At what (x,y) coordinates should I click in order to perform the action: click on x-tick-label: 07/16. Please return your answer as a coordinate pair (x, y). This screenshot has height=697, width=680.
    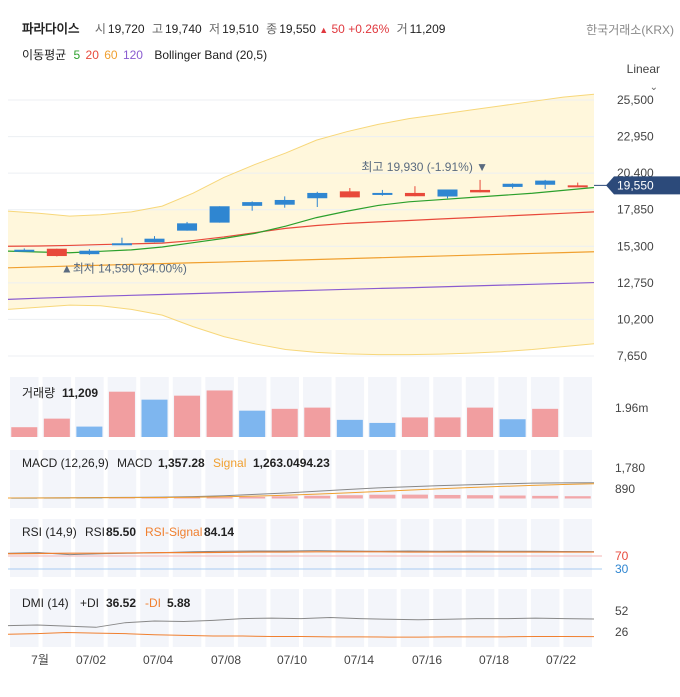
    Looking at the image, I should click on (427, 660).